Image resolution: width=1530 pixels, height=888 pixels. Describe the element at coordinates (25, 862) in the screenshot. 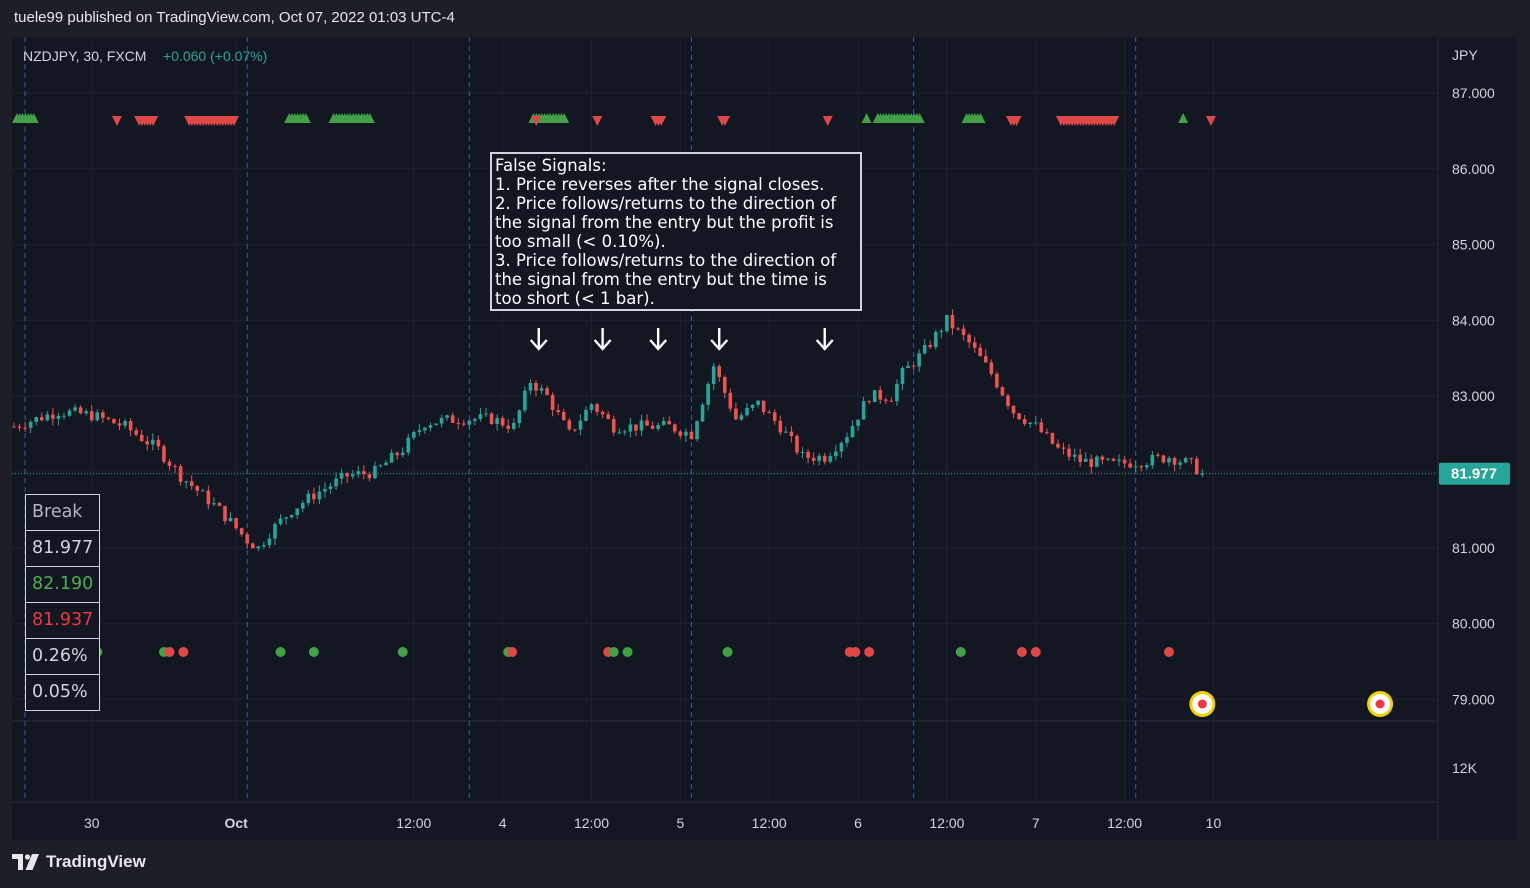

I see `tradingview-logo-icon` at that location.